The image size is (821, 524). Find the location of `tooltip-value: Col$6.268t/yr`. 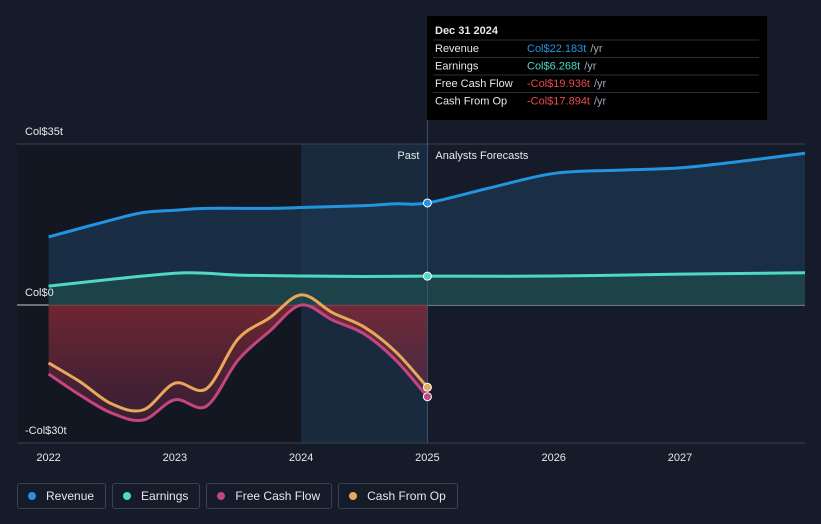

tooltip-value: Col$6.268t/yr is located at coordinates (562, 66).